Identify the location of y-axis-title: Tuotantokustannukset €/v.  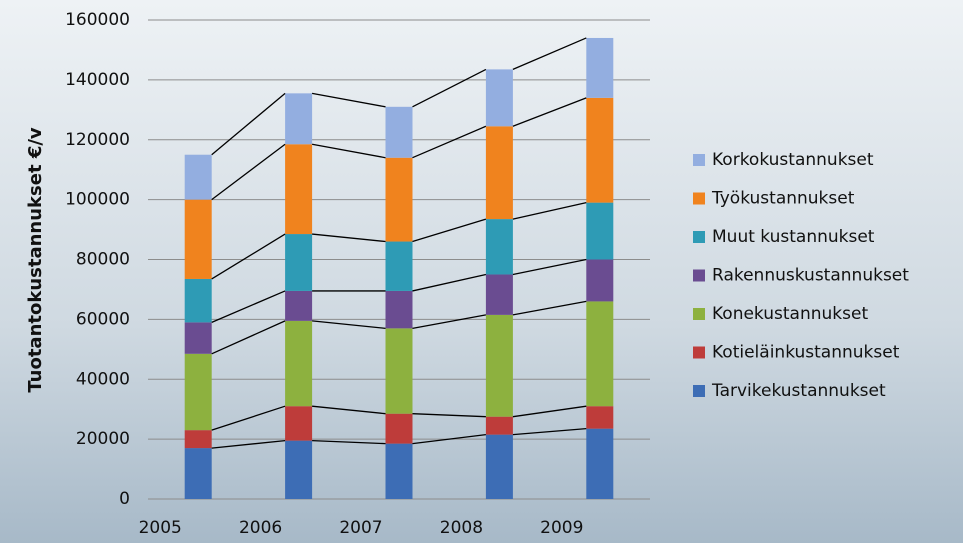
(35, 260).